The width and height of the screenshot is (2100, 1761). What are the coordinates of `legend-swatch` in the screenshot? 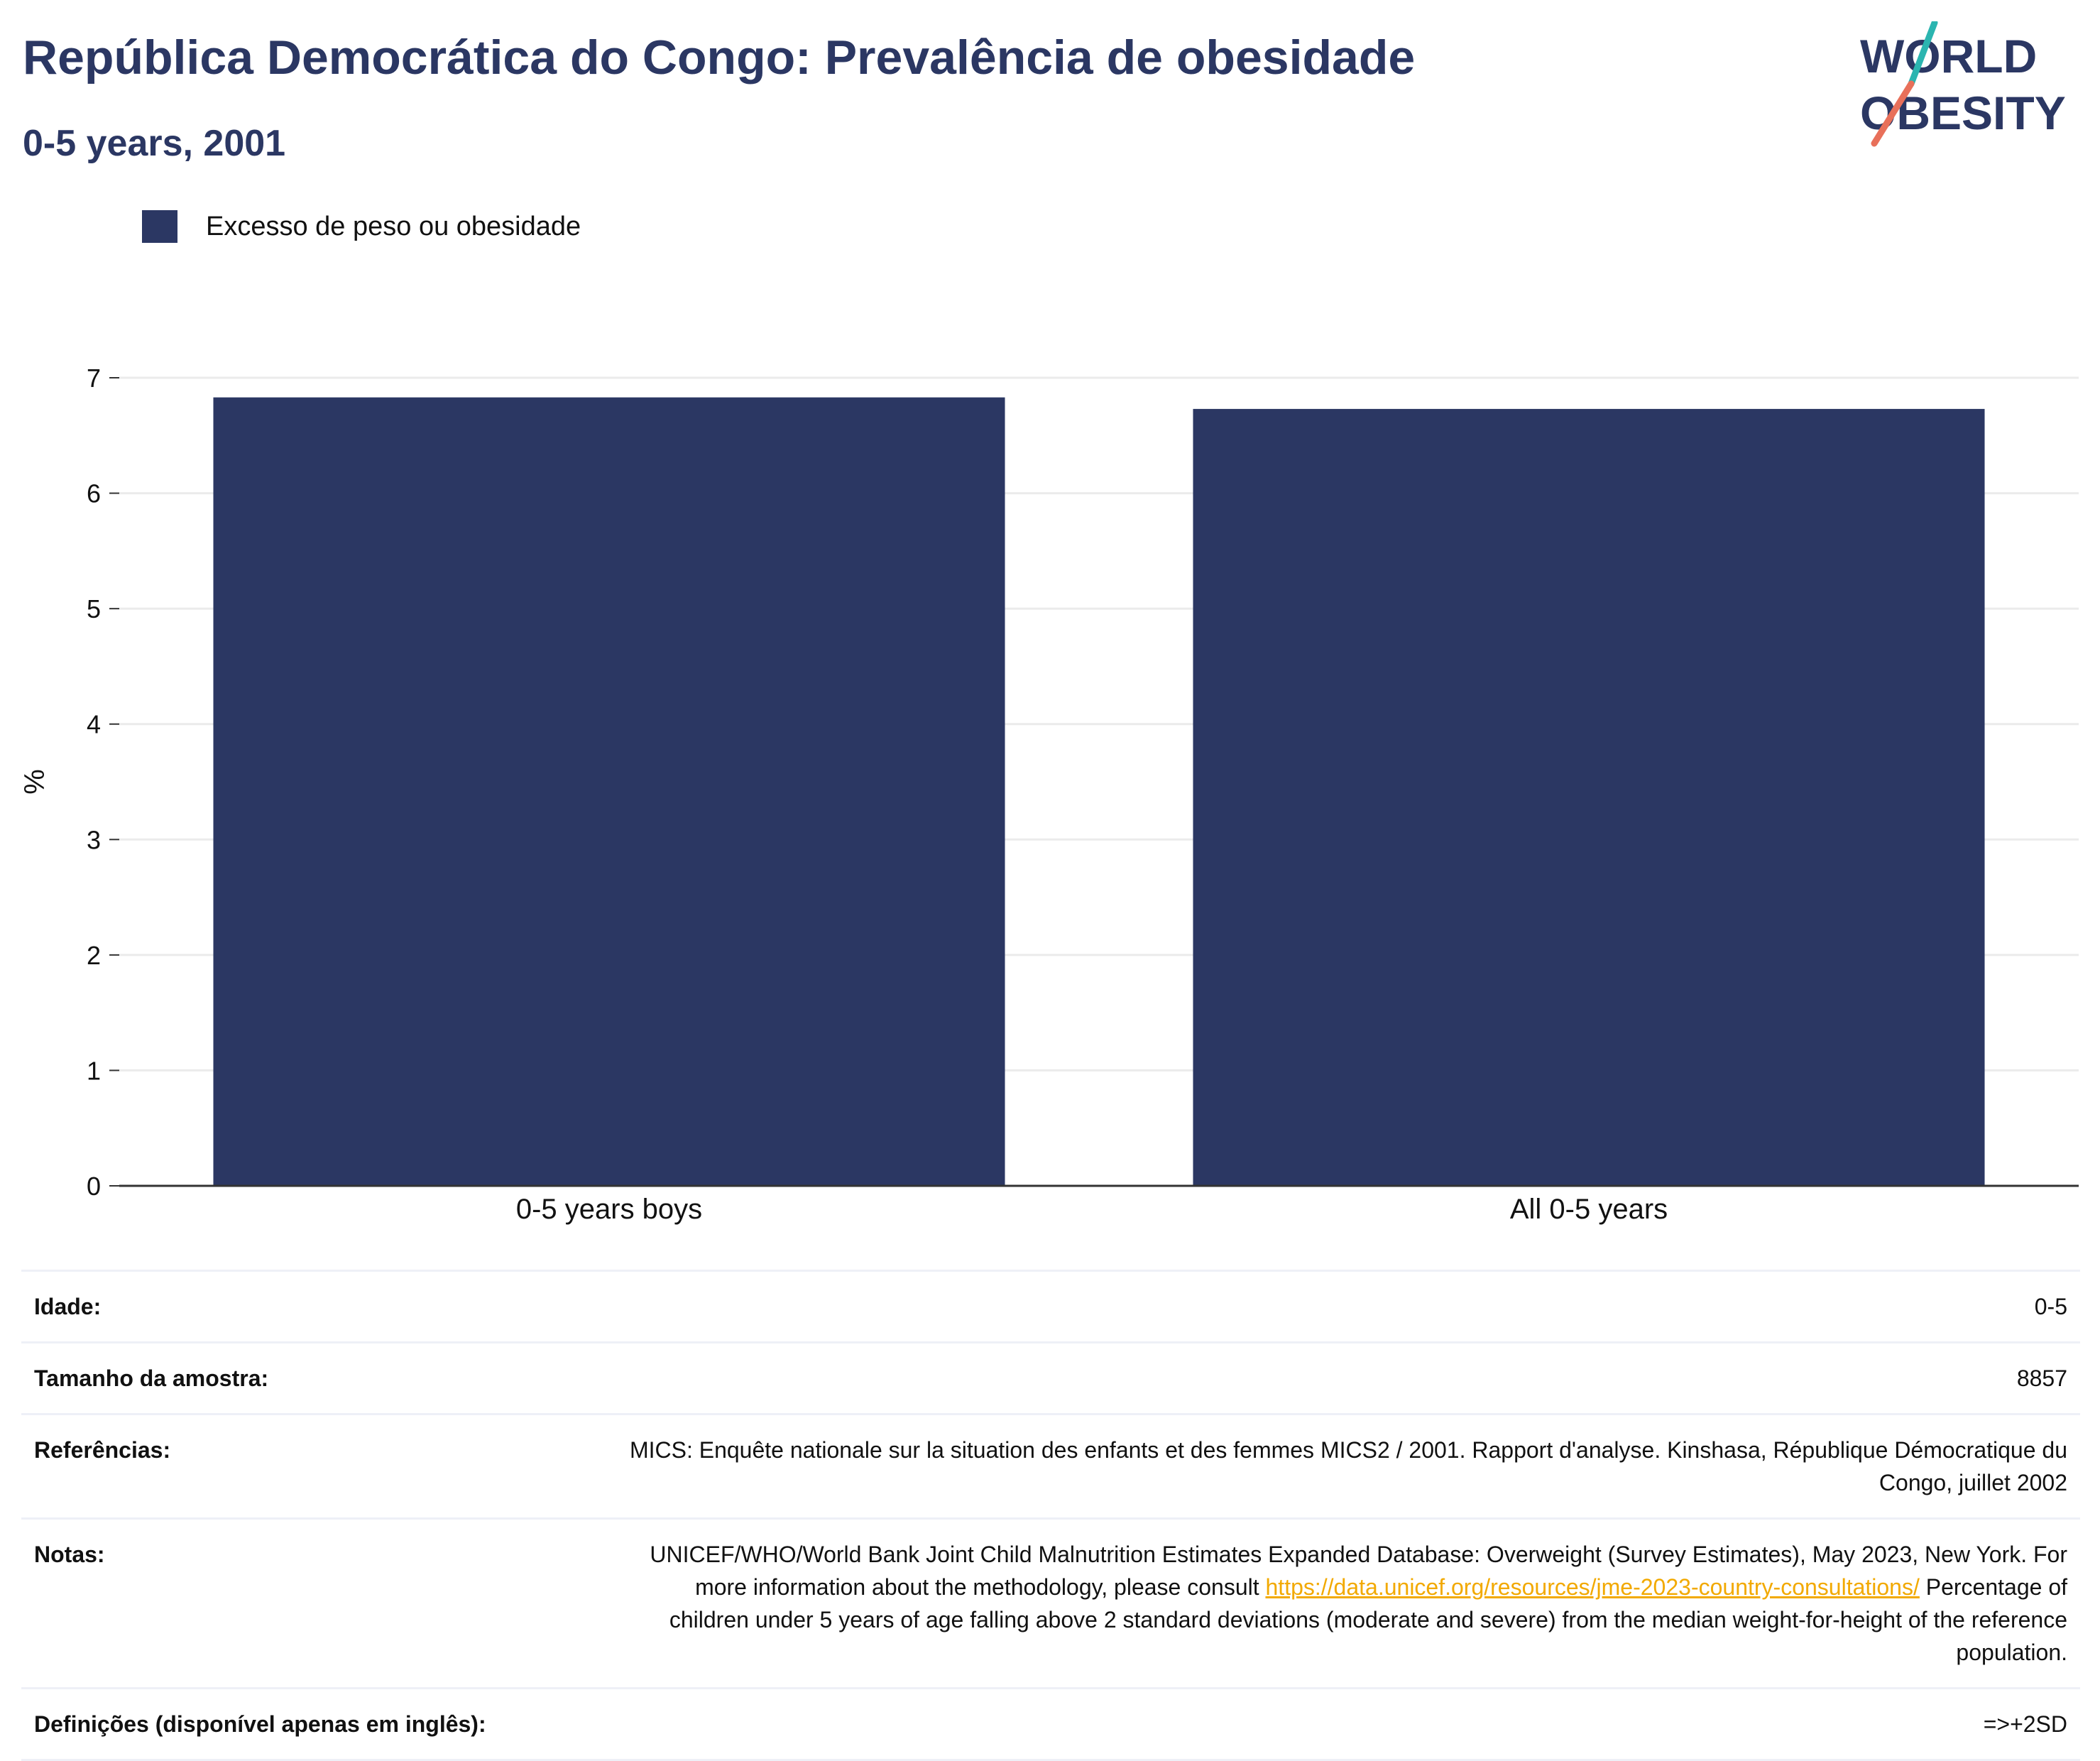 It's located at (159, 226).